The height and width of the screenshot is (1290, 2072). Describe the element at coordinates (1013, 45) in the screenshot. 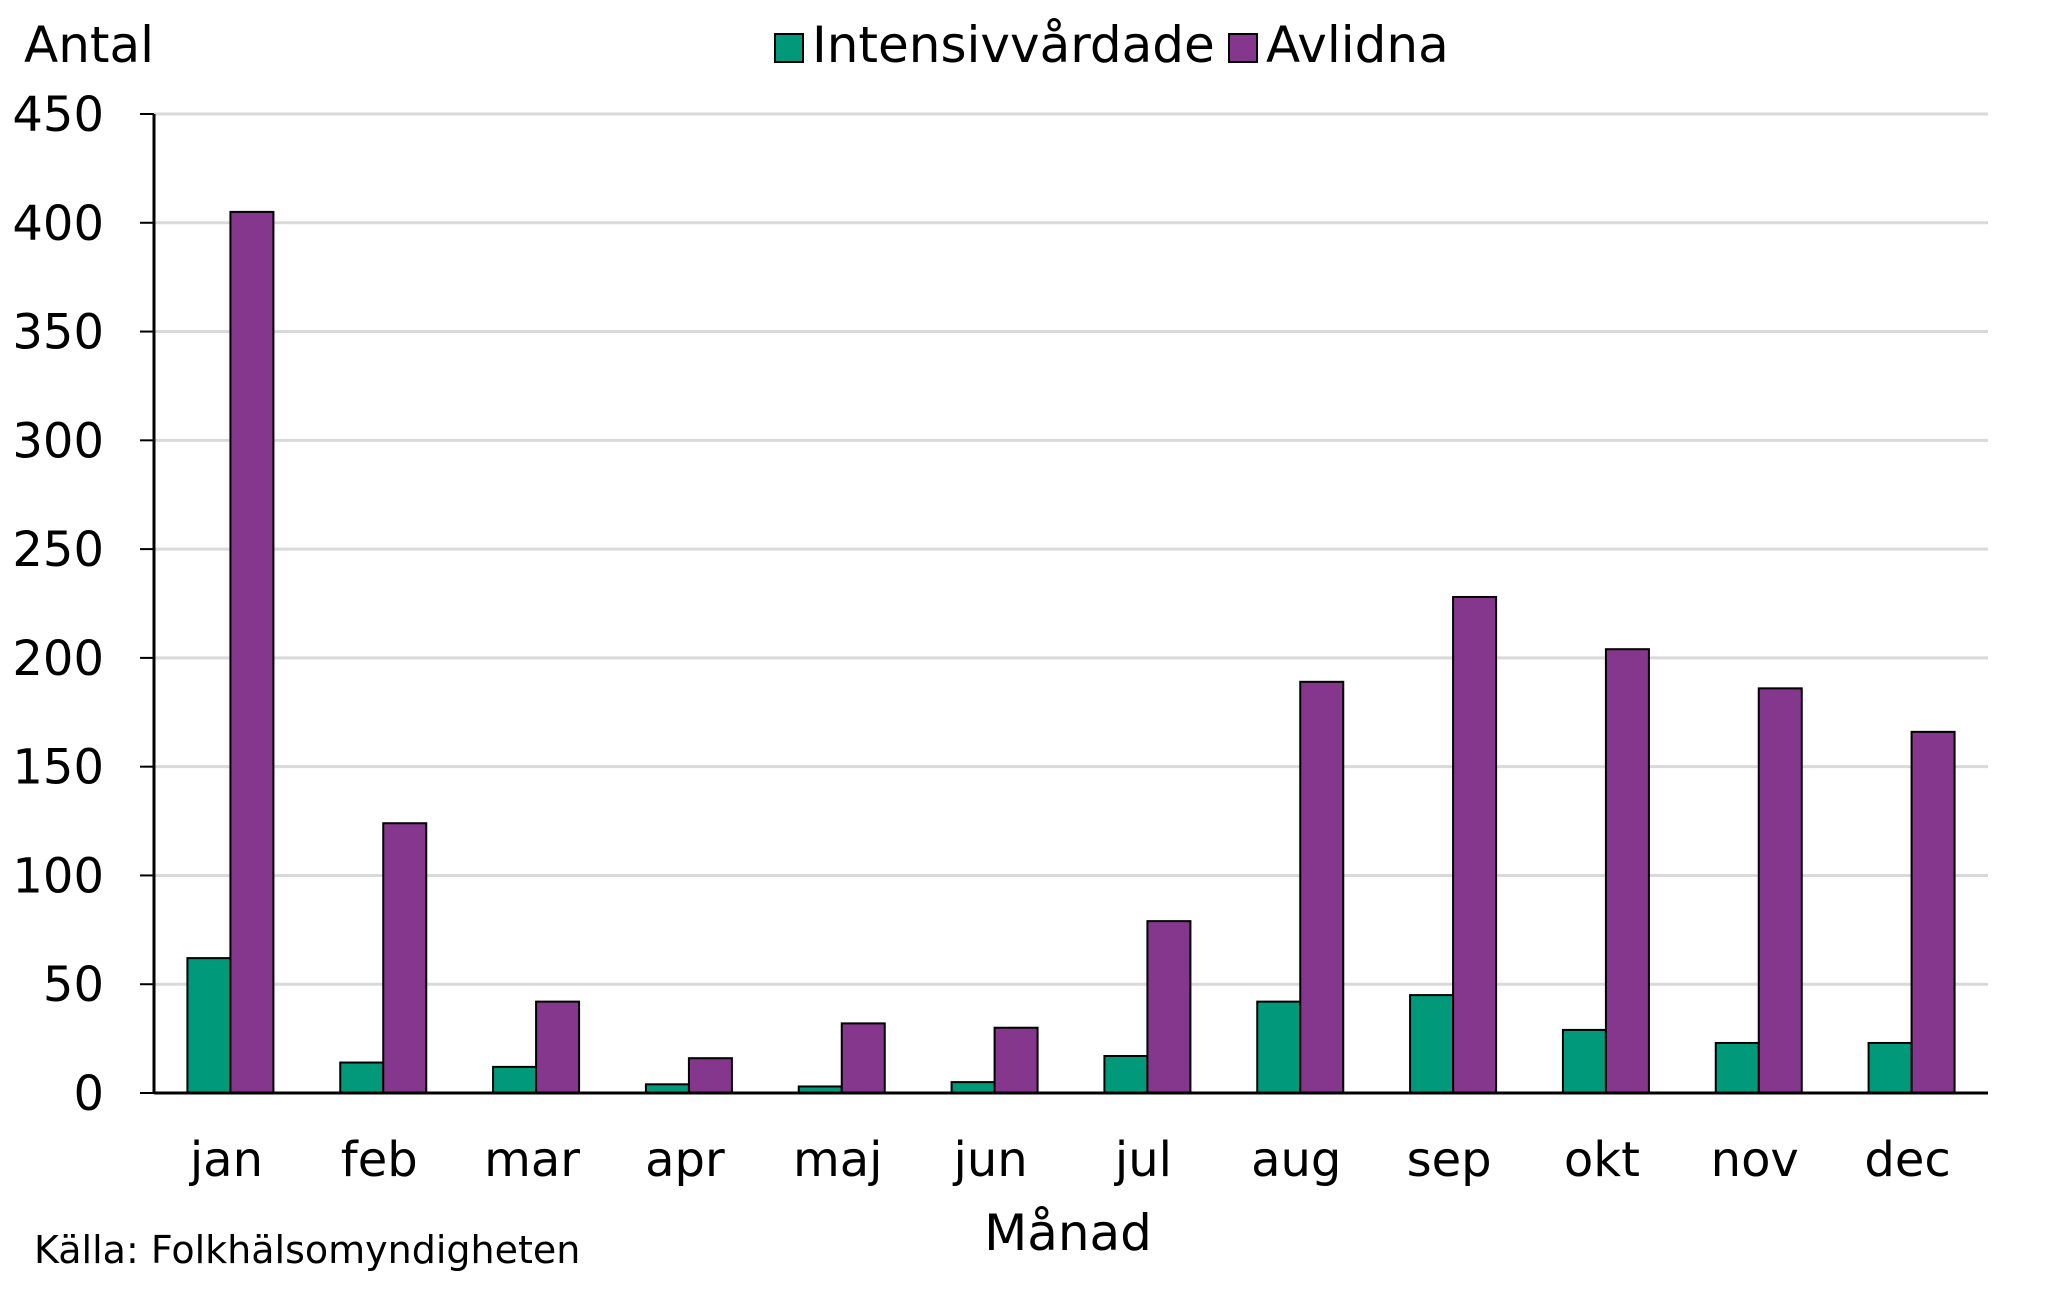

I see `legend-label-intensivvardade: Intensivvårdade` at that location.